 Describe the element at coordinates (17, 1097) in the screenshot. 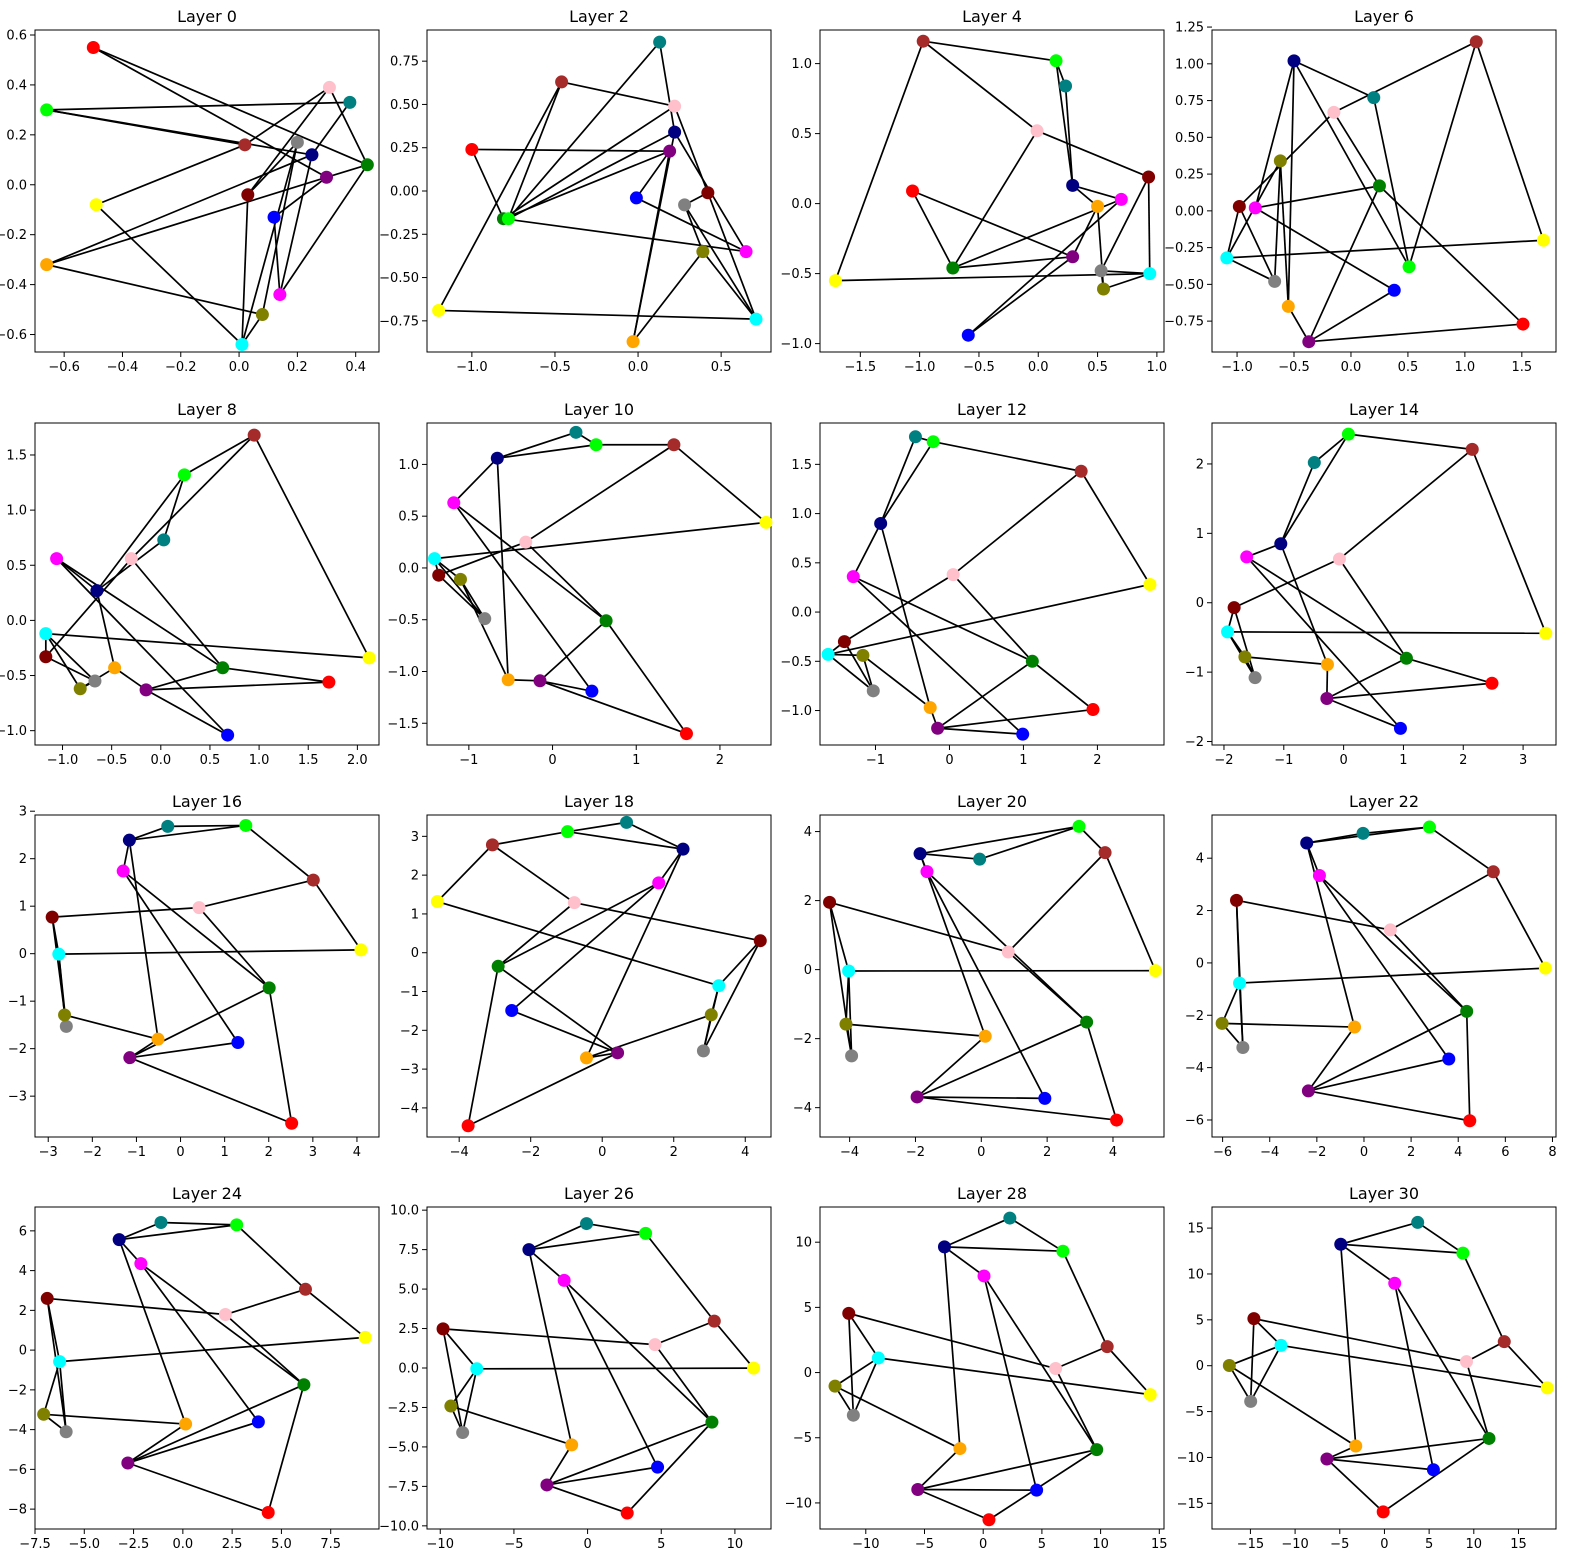

I see `y-tick-label: −3` at that location.